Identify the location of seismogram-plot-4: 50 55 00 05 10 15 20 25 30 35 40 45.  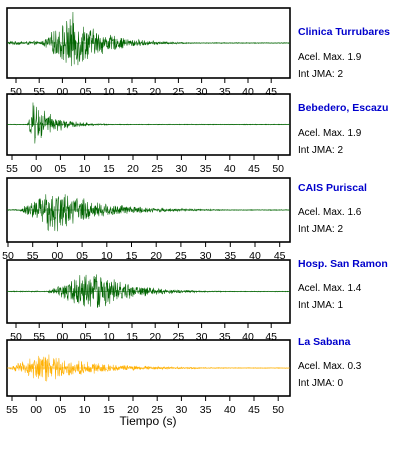
(148, 301).